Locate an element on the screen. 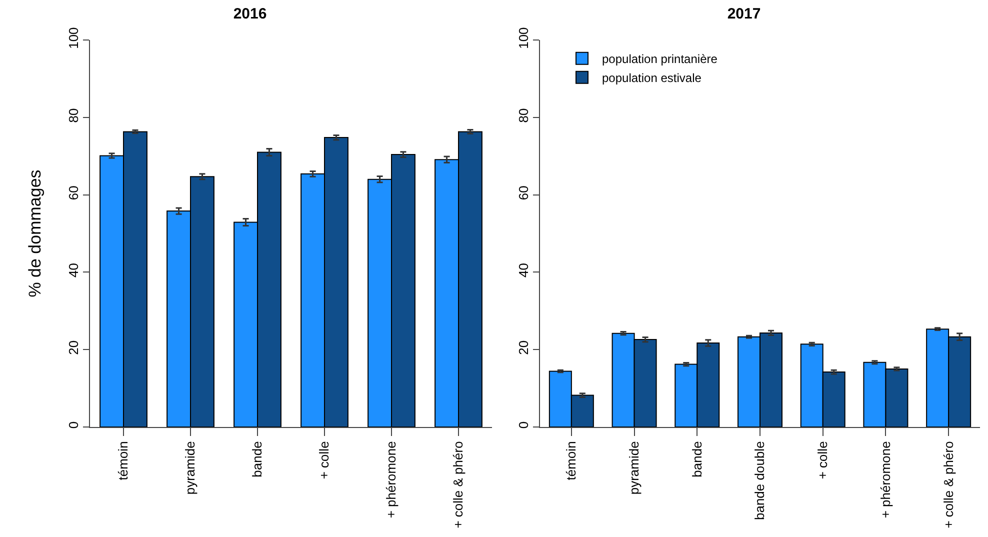 The height and width of the screenshot is (537, 988). legend-label: population printanière is located at coordinates (660, 59).